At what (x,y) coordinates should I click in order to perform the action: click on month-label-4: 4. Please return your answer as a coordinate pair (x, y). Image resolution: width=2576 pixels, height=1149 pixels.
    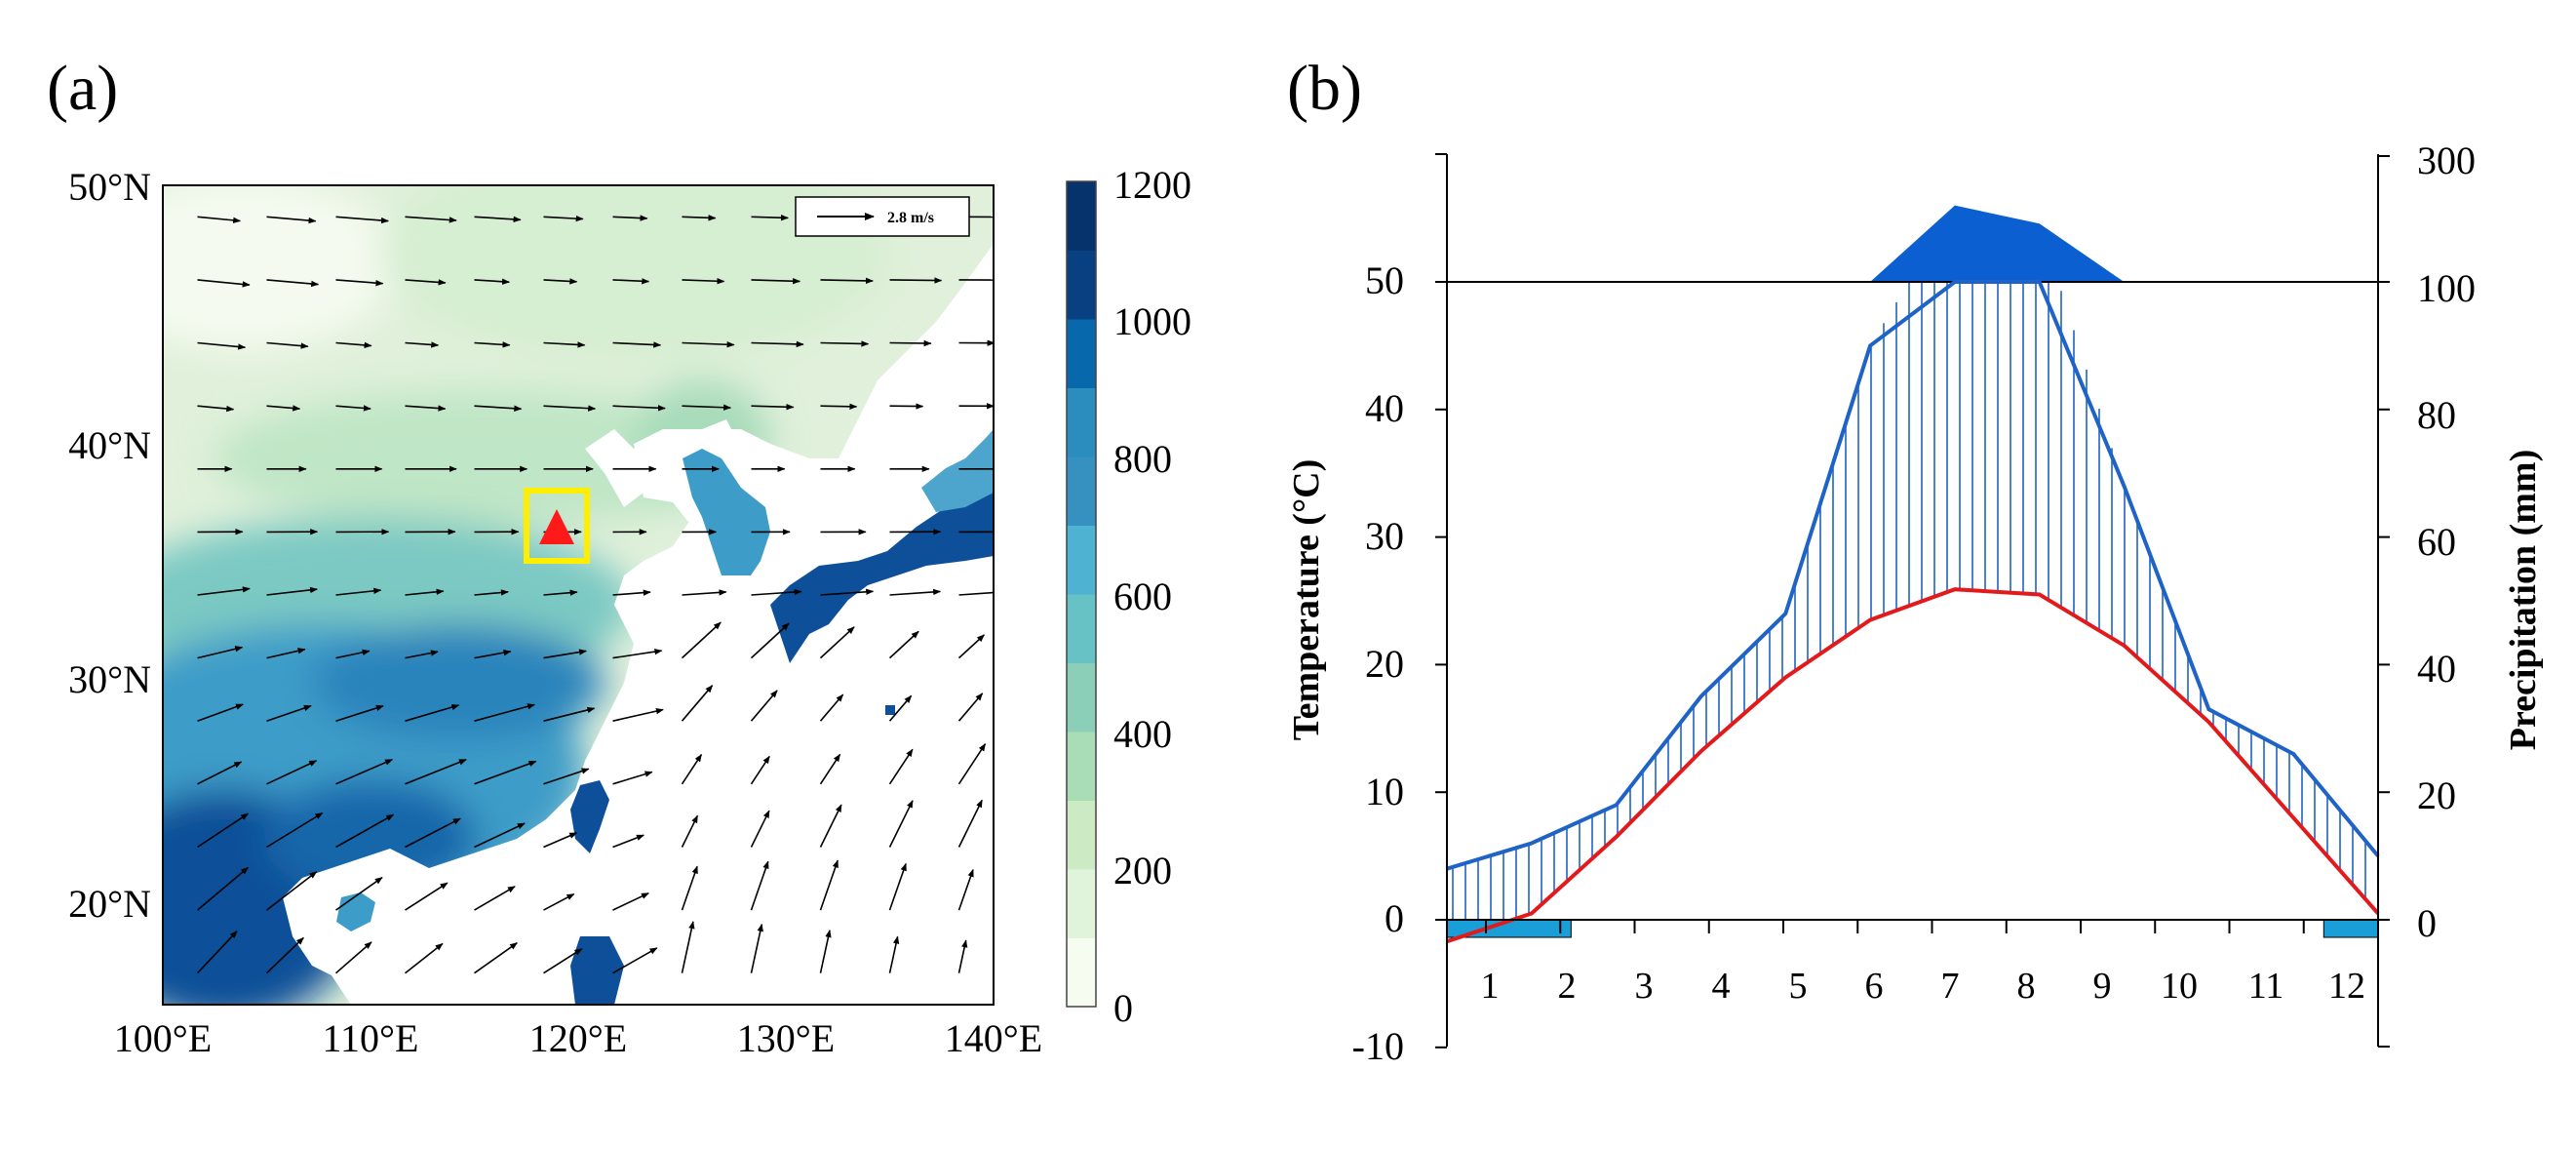
    Looking at the image, I should click on (1721, 986).